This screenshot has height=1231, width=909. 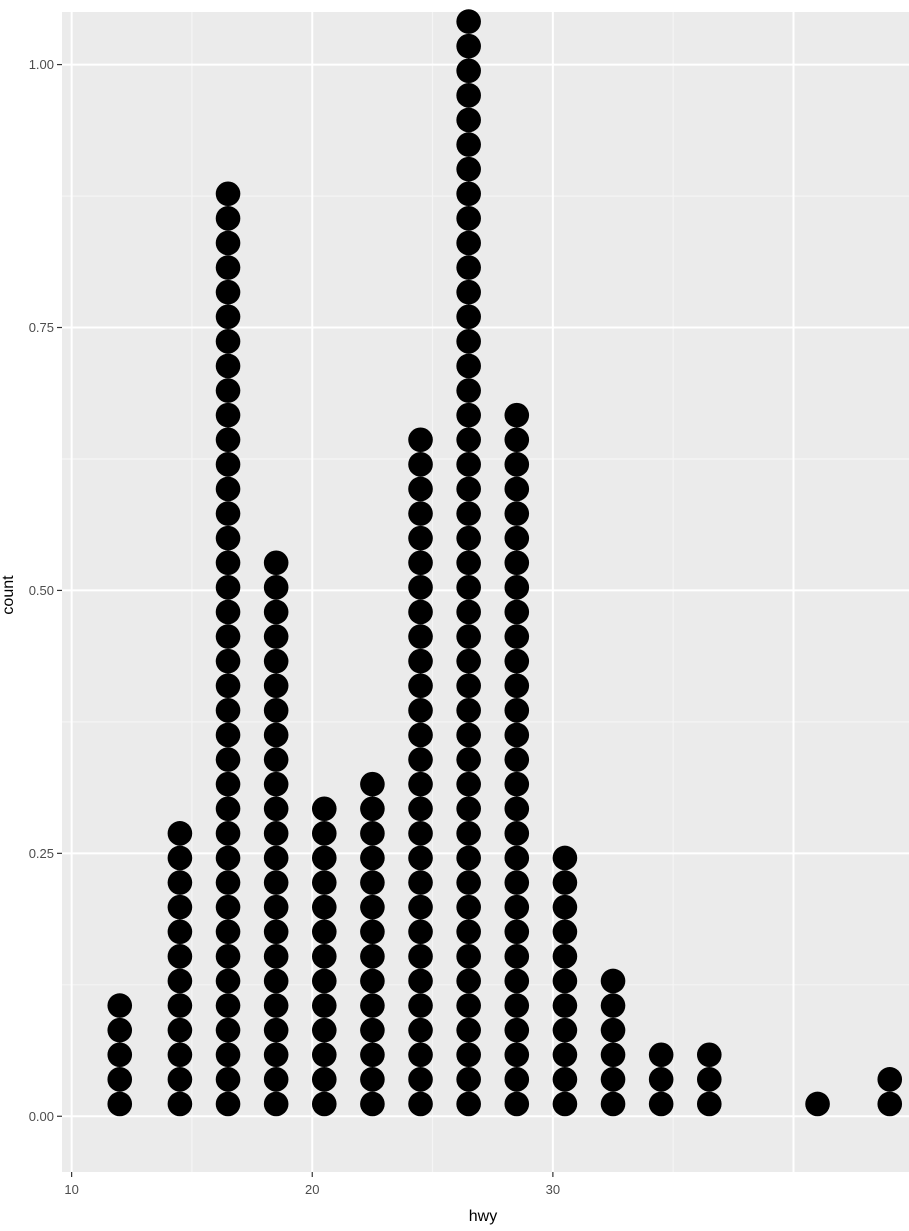 I want to click on y-tick-label: 0.25, so click(x=41, y=853).